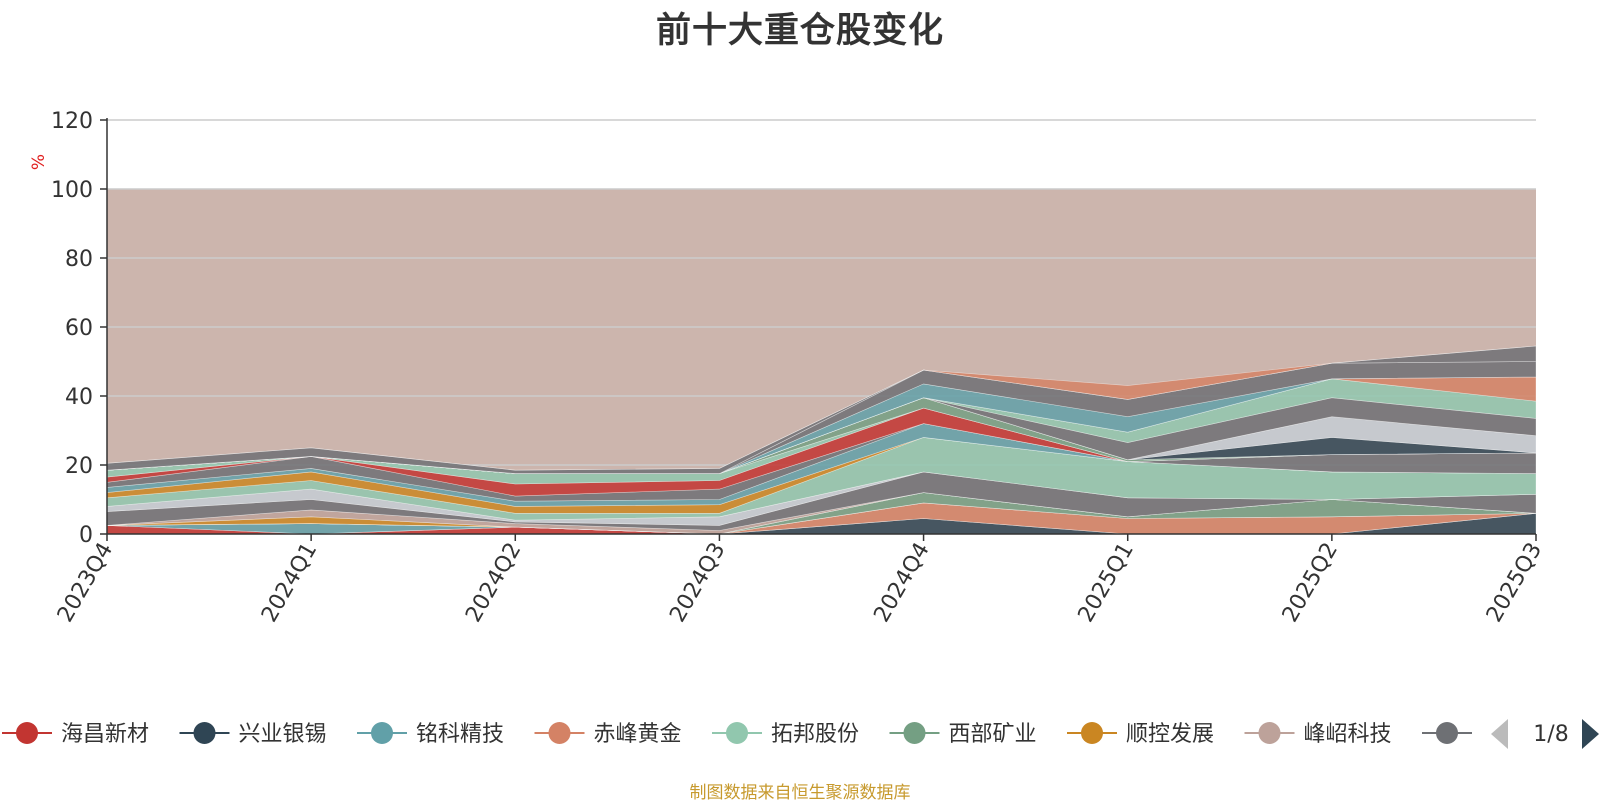 The height and width of the screenshot is (803, 1600). Describe the element at coordinates (1514, 583) in the screenshot. I see `x-tick-label: 2025Q3` at that location.